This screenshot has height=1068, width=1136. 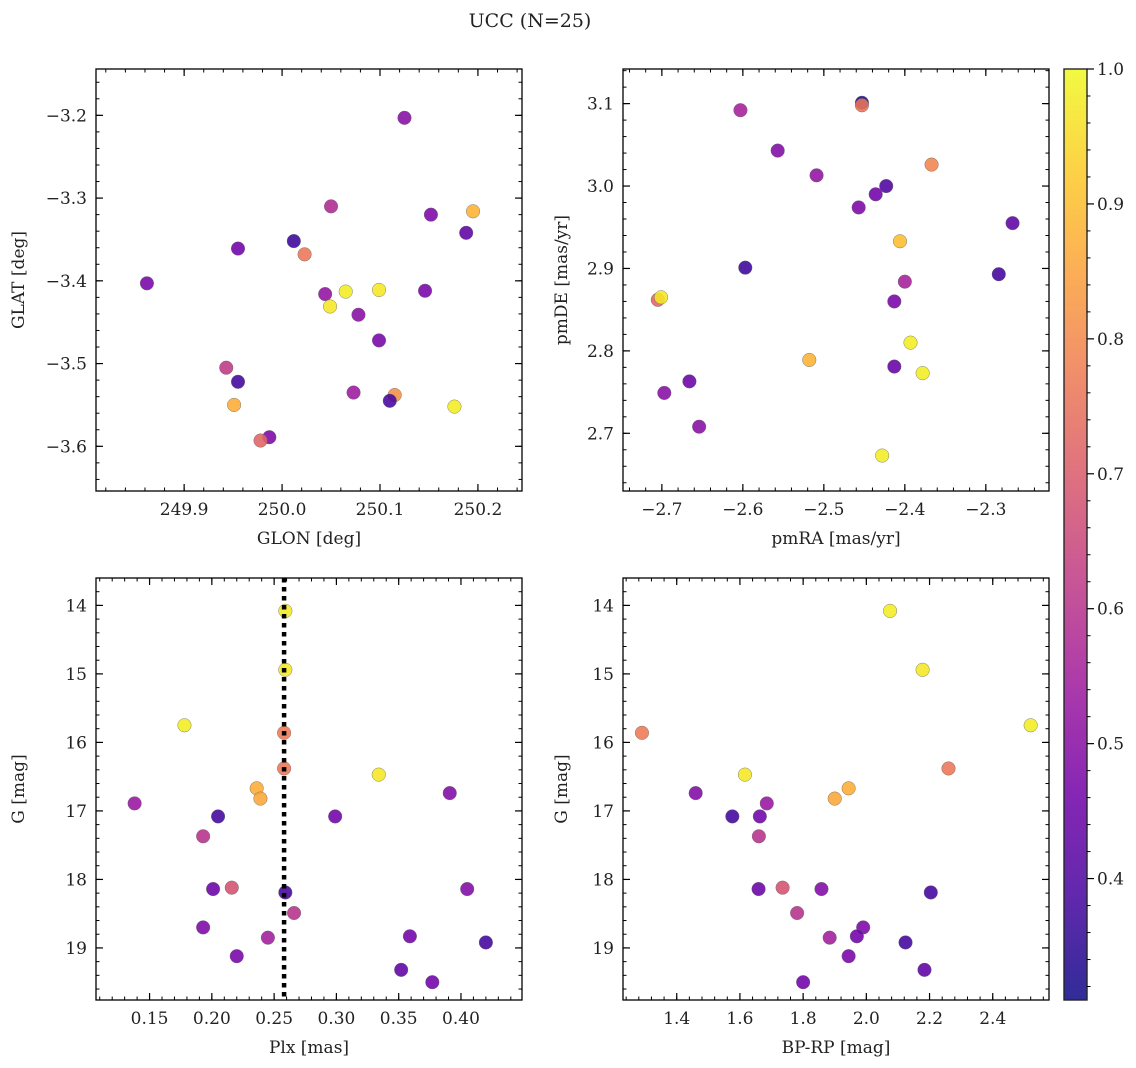 I want to click on x-tick-label: 2.2, so click(x=929, y=1019).